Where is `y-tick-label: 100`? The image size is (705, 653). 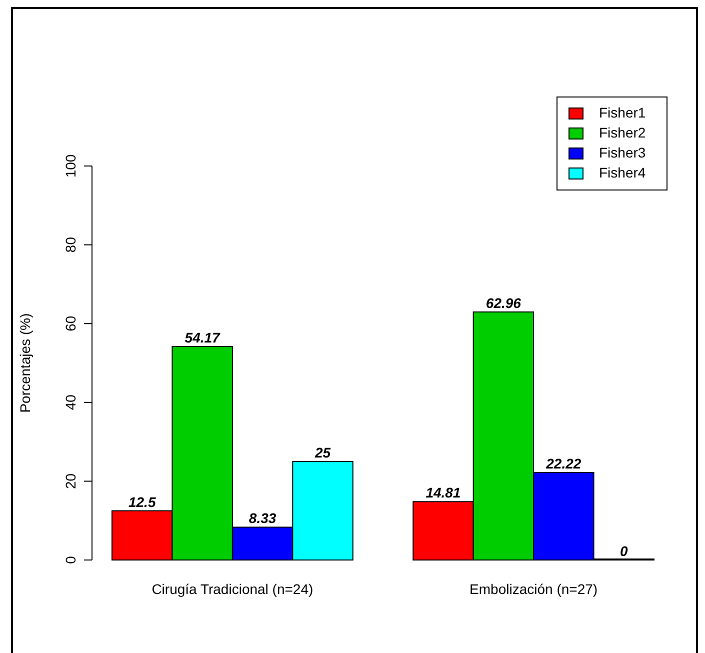
y-tick-label: 100 is located at coordinates (70, 166).